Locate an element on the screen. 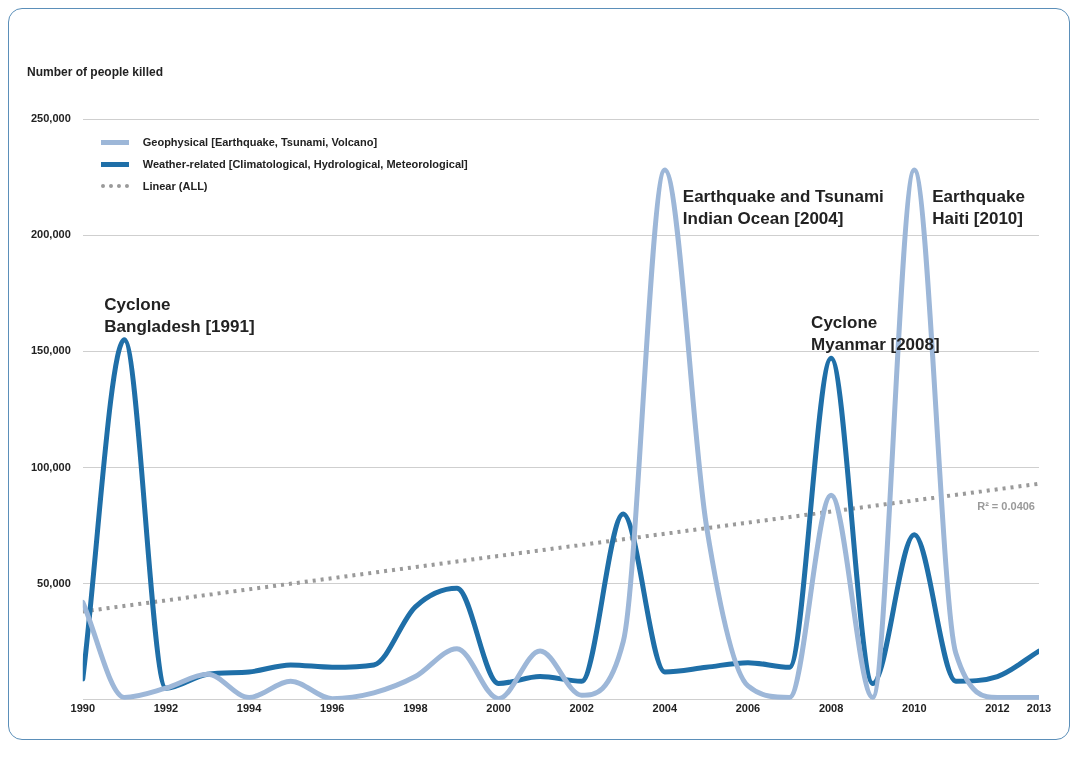 The width and height of the screenshot is (1086, 760). x-tick-label: 2010 is located at coordinates (914, 708).